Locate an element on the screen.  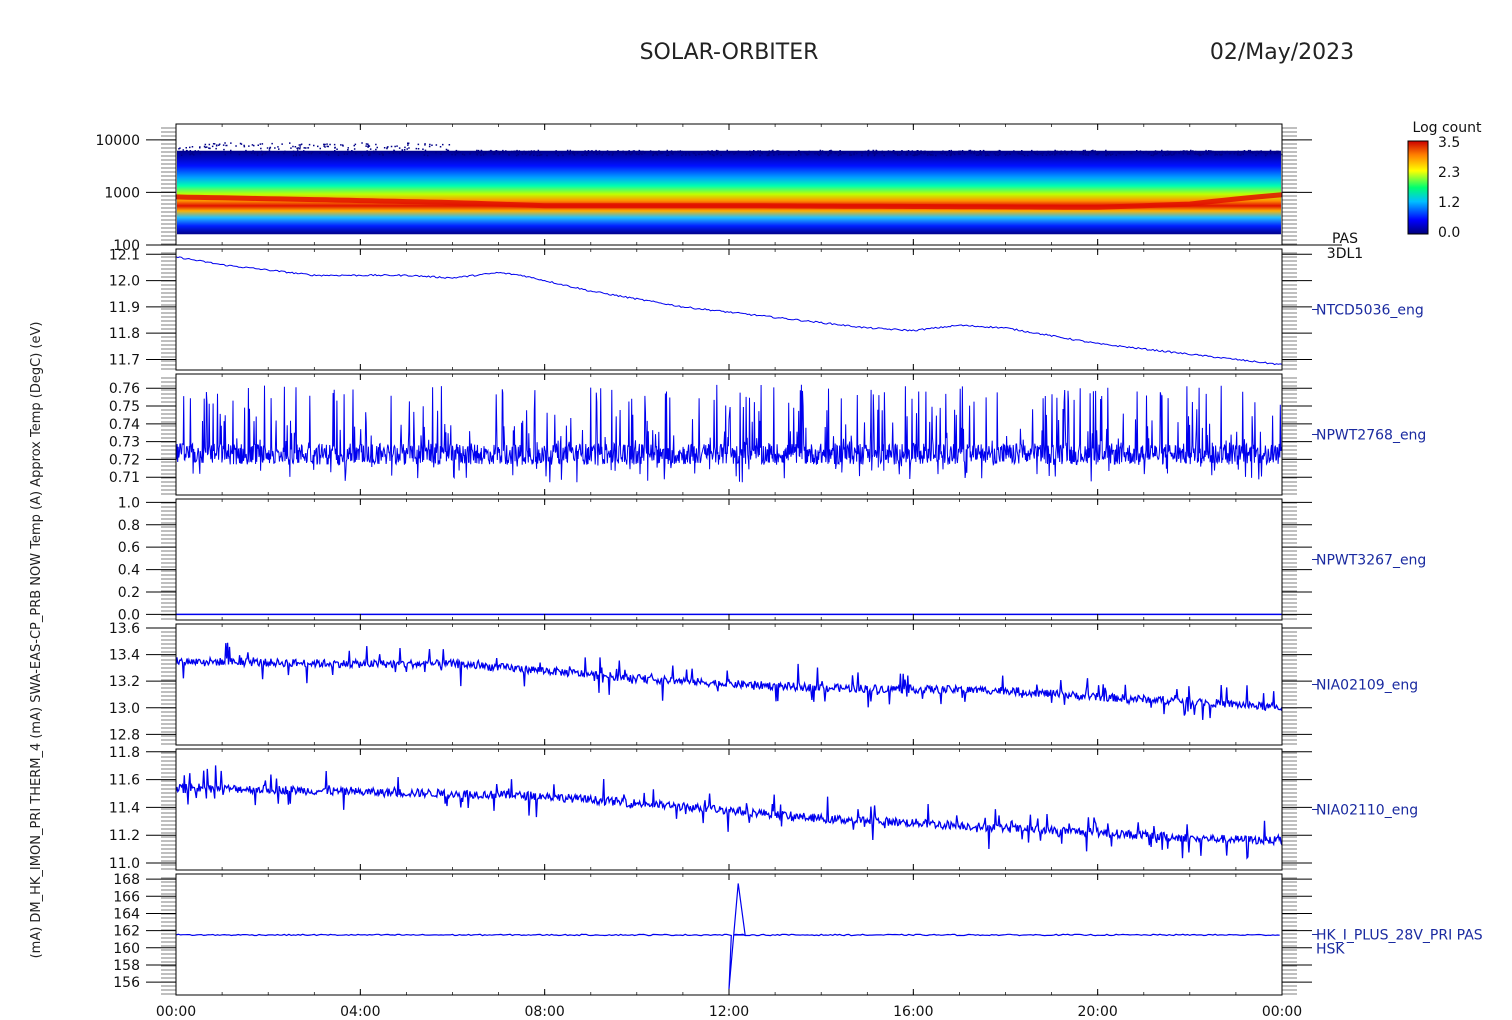
x-axis-labels: 00:00 04:00 08:00 12:00 16:00 20:00 00:00 is located at coordinates (729, 1012).